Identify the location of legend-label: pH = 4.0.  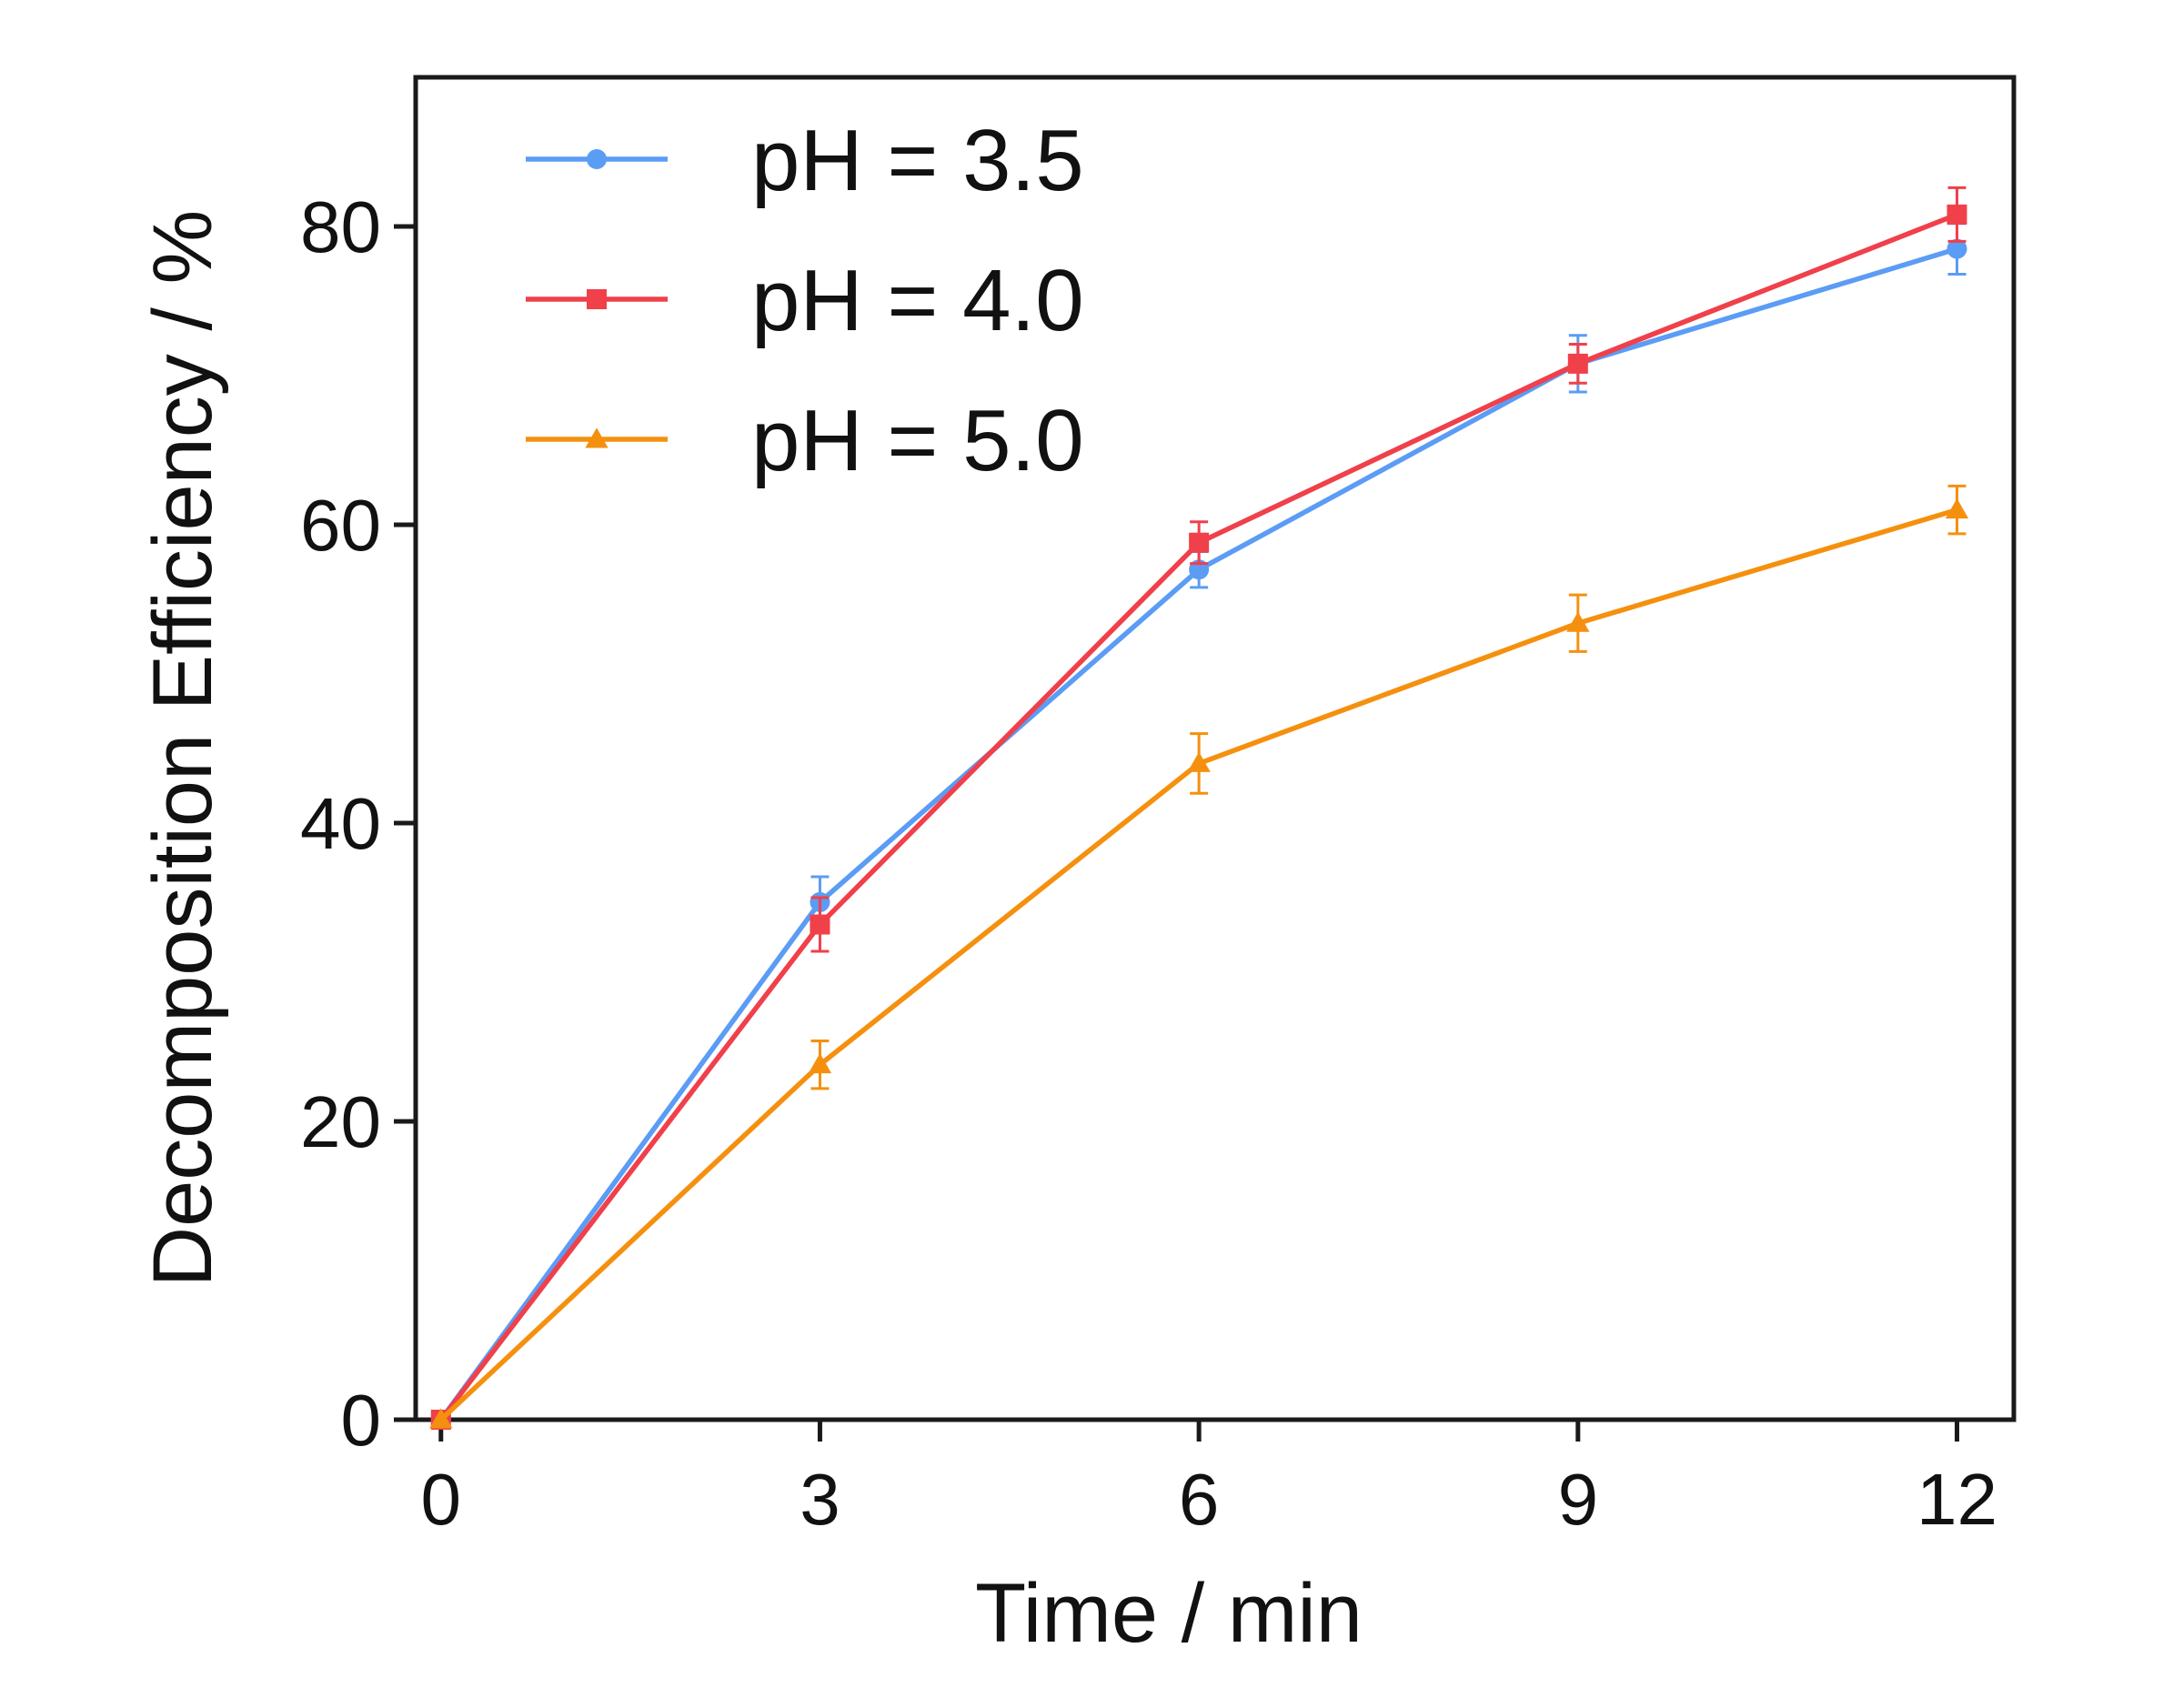
(917, 300).